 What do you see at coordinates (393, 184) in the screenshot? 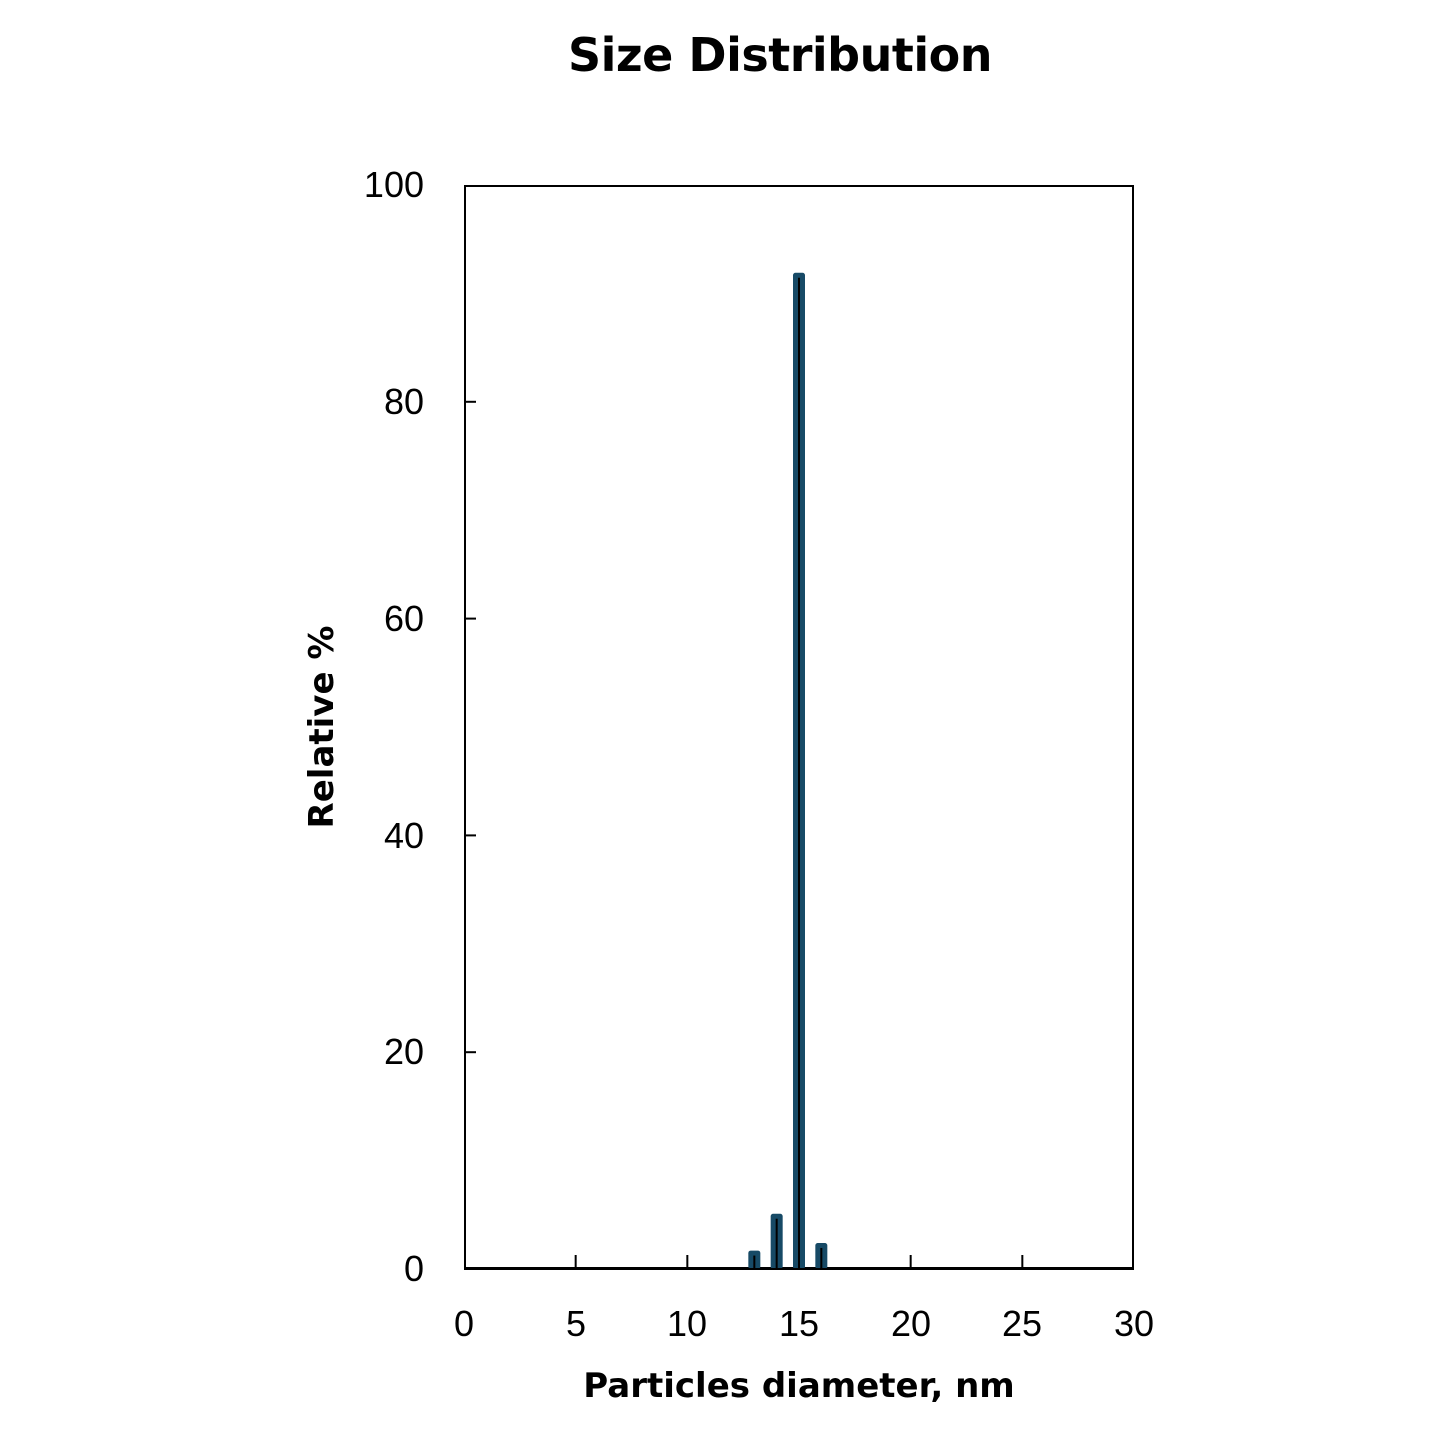
I see `y-tick-label-100: 100` at bounding box center [393, 184].